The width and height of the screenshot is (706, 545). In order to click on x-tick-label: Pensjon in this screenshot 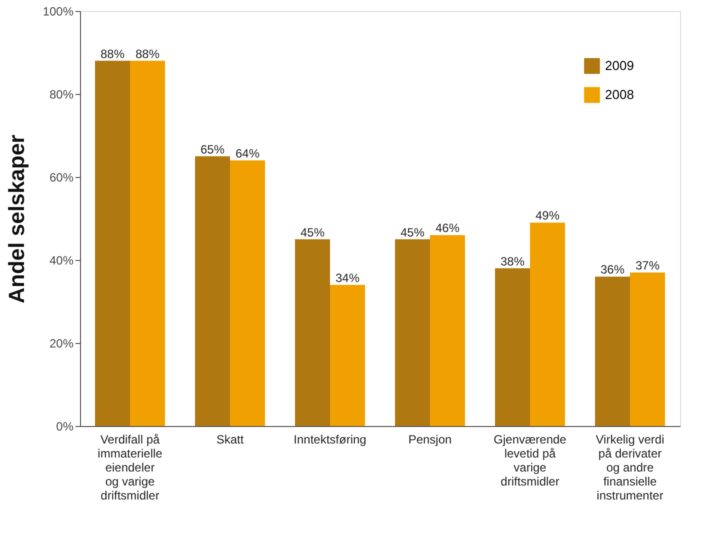, I will do `click(430, 439)`.